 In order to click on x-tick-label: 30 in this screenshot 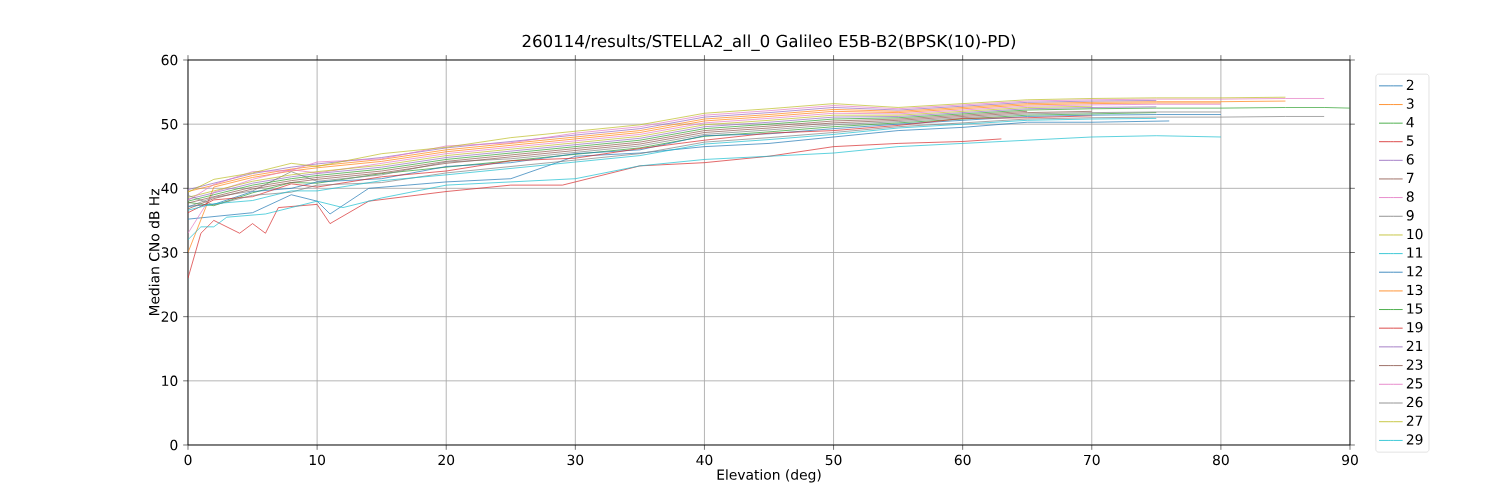, I will do `click(575, 460)`.